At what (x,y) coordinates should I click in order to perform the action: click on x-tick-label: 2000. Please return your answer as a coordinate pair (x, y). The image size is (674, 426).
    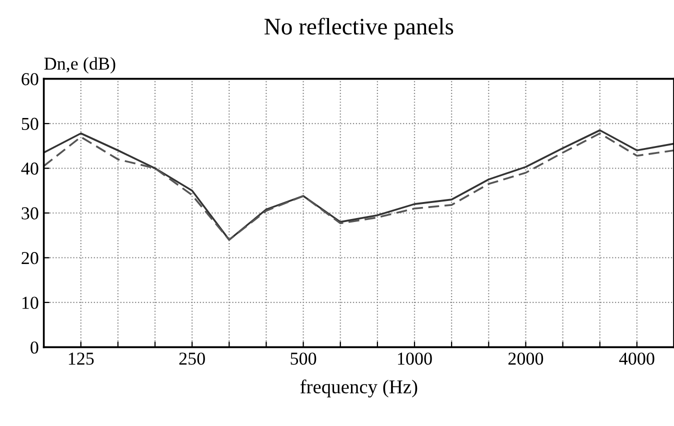
    Looking at the image, I should click on (526, 358).